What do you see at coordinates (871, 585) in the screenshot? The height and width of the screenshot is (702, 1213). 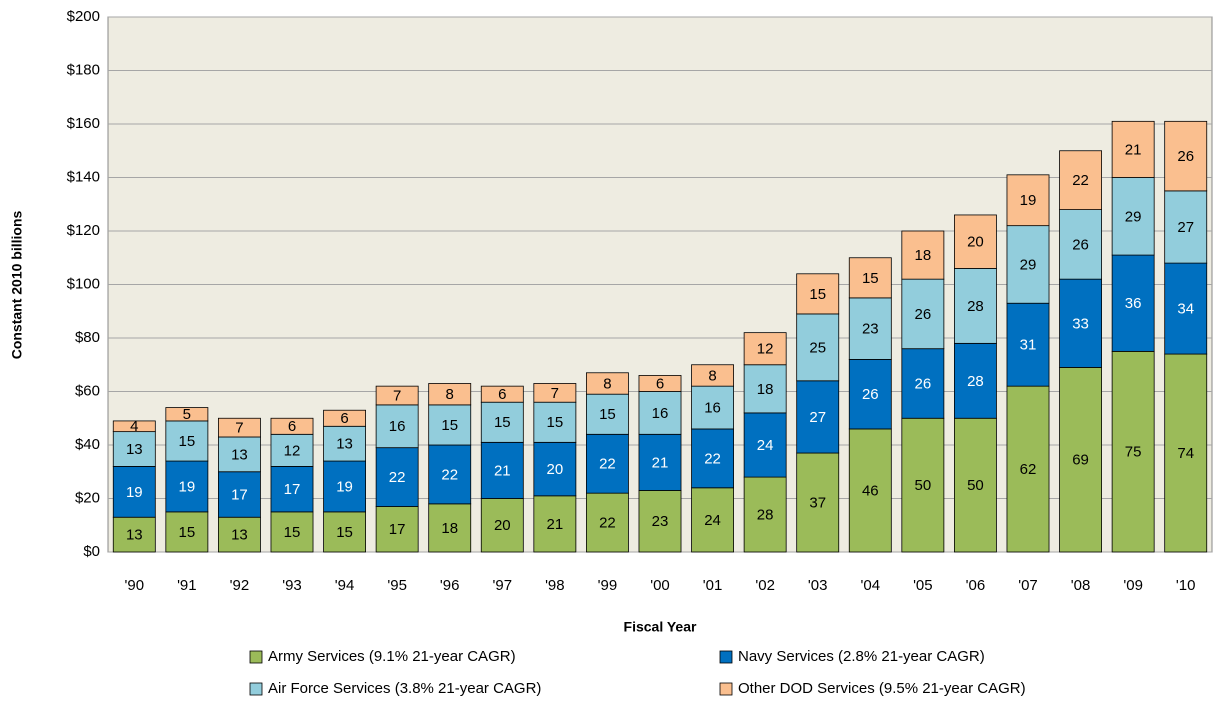 I see `x-tick-label: '04` at bounding box center [871, 585].